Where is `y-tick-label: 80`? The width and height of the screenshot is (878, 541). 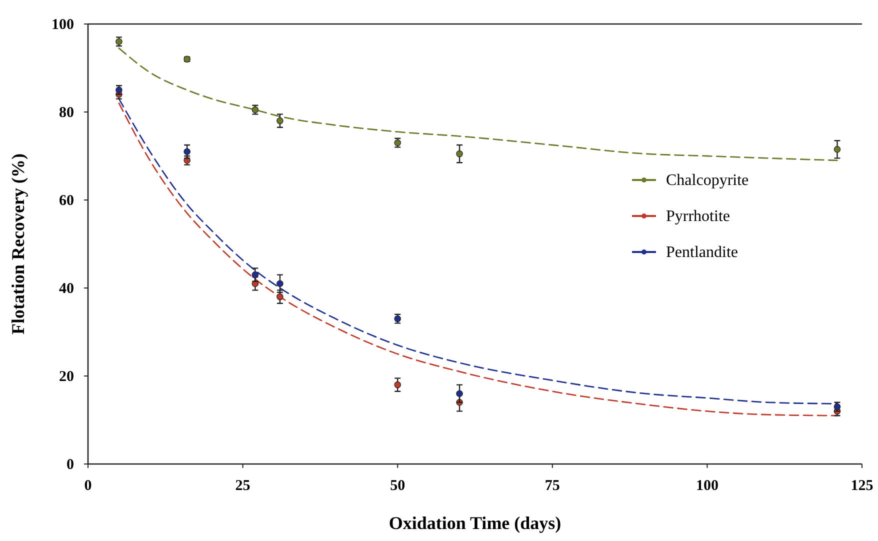
y-tick-label: 80 is located at coordinates (66, 113).